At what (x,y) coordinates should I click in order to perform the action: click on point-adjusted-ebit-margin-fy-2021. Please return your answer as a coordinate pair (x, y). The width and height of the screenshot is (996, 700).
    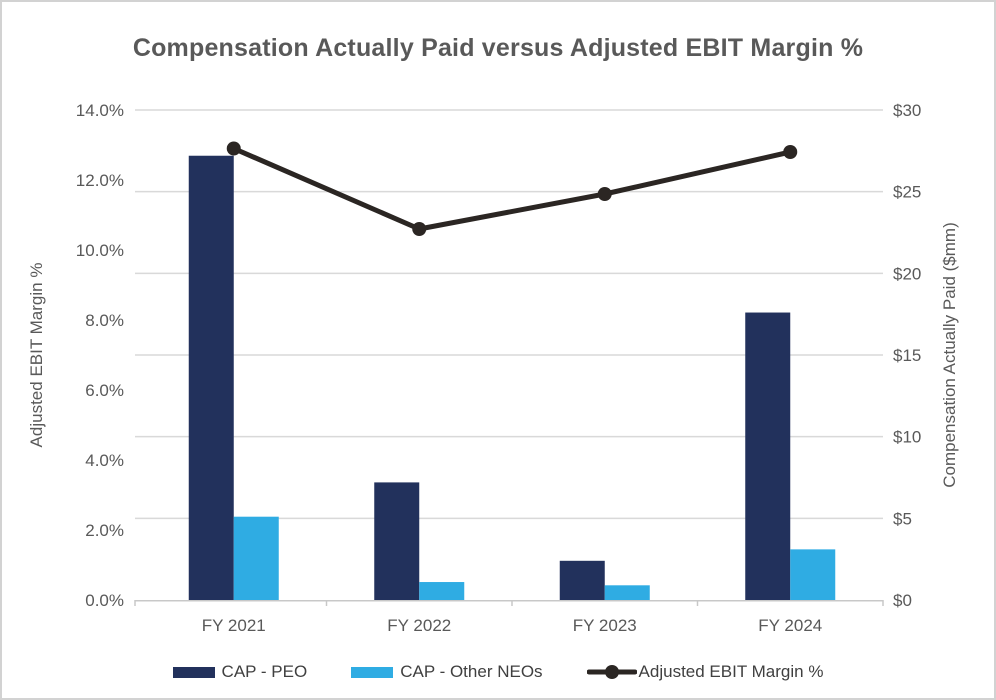
    Looking at the image, I should click on (233, 148).